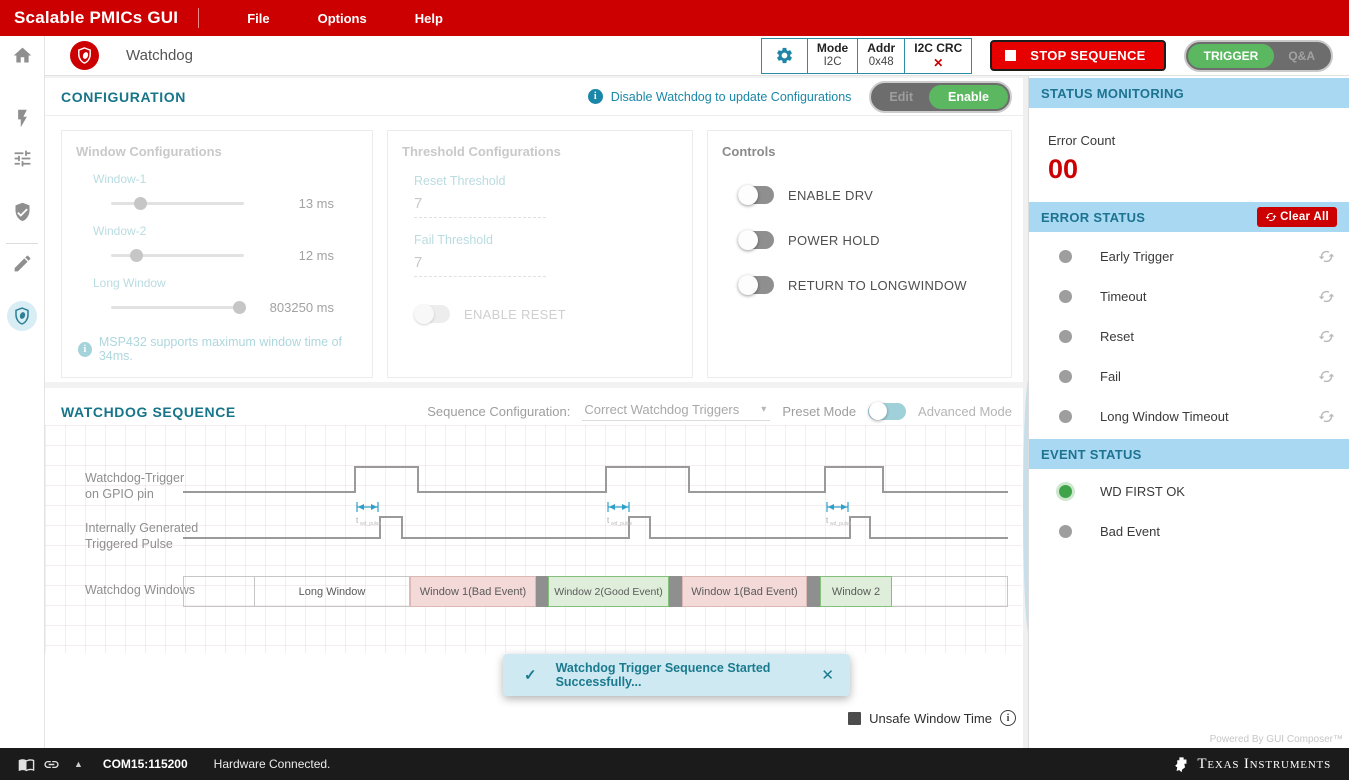 The image size is (1349, 780). I want to click on window1-value: 13 ms, so click(316, 203).